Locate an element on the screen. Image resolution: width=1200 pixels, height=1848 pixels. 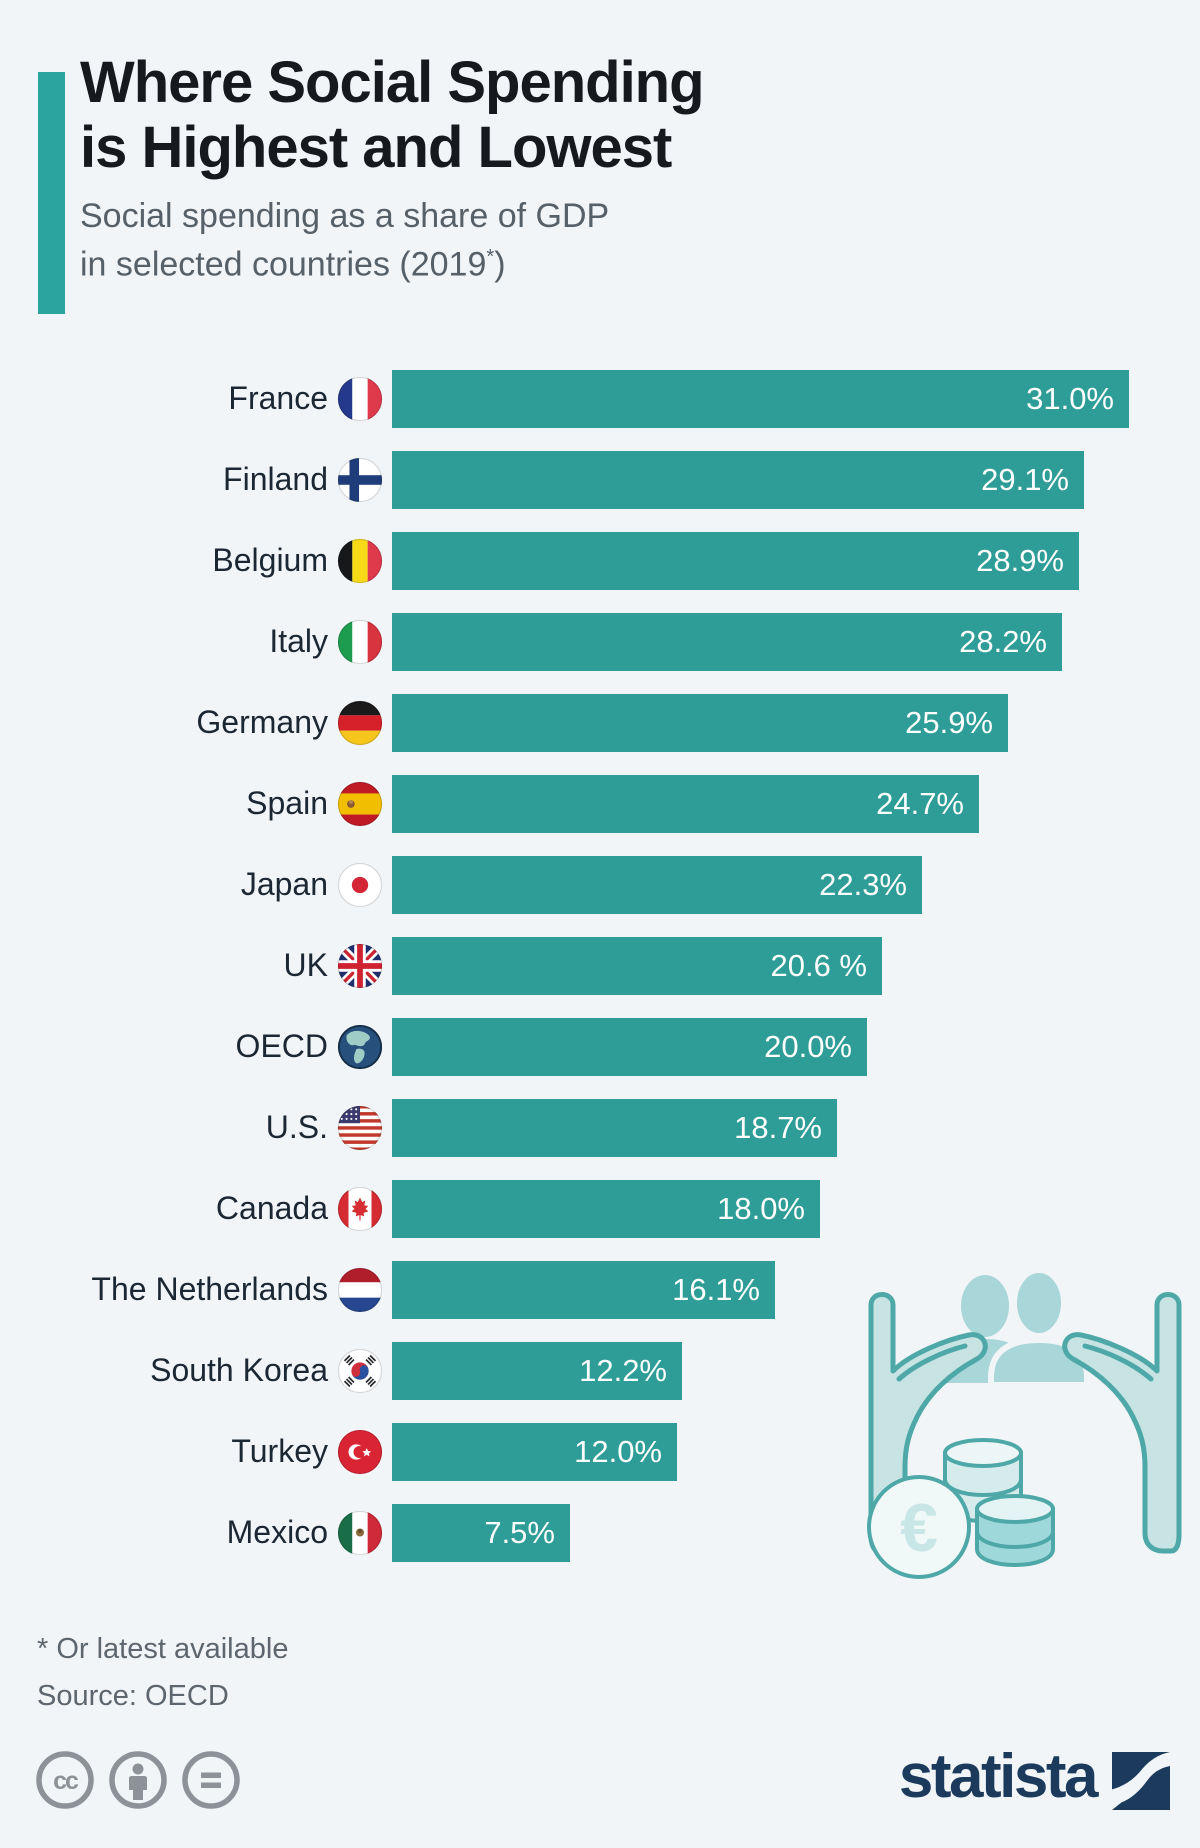
subtitle-line2: in selected countries (2019 is located at coordinates (283, 264).